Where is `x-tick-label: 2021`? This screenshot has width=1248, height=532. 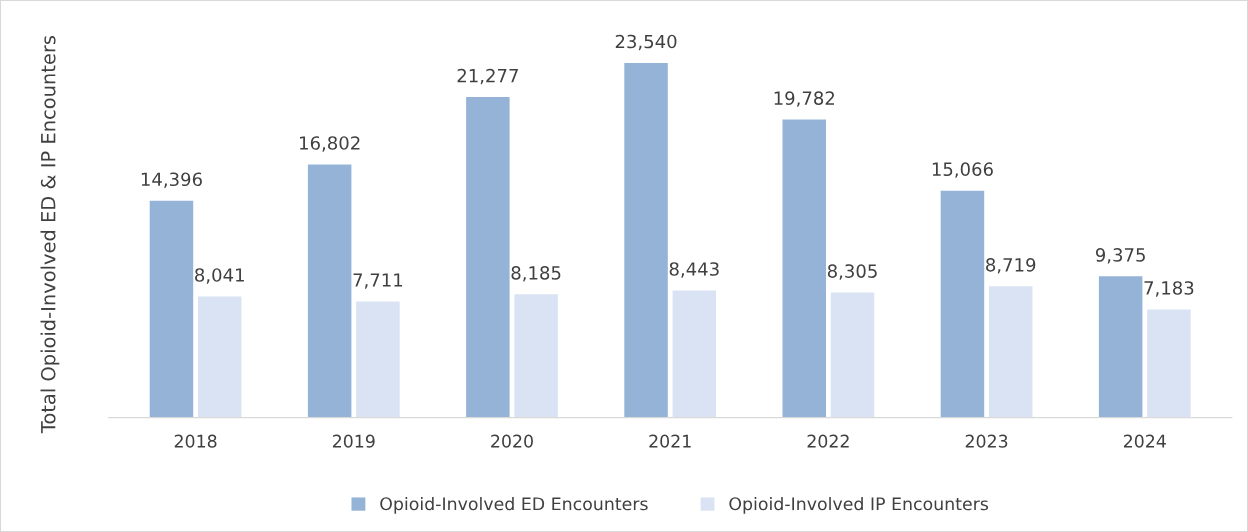
x-tick-label: 2021 is located at coordinates (670, 441).